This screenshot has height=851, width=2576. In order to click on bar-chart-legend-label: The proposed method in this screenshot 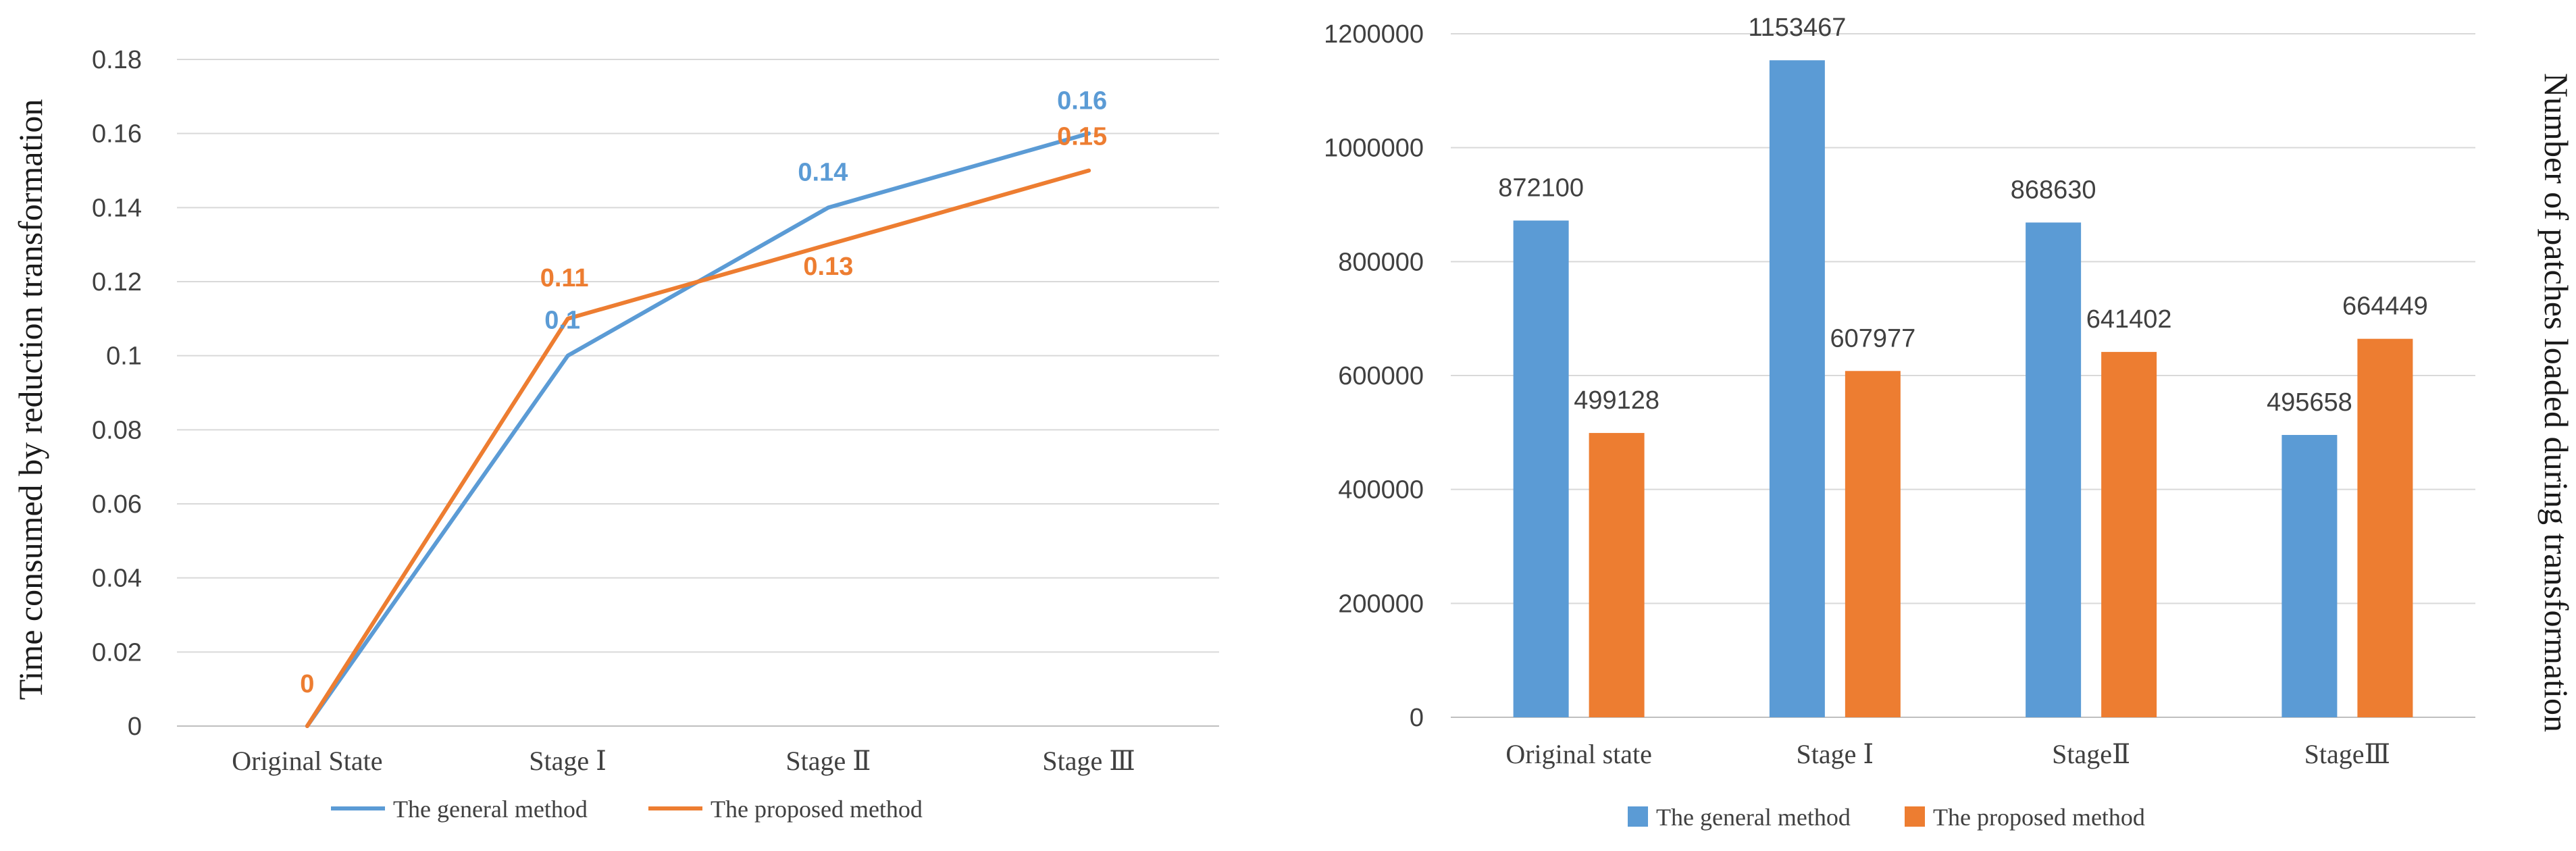, I will do `click(2039, 818)`.